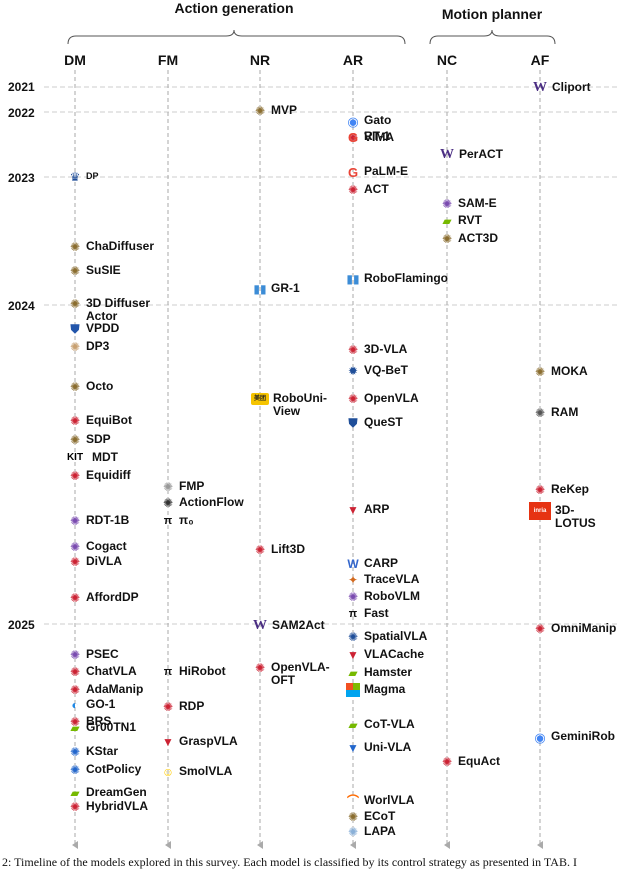 The image size is (640, 873). What do you see at coordinates (99, 721) in the screenshot?
I see `model-label: BRS` at bounding box center [99, 721].